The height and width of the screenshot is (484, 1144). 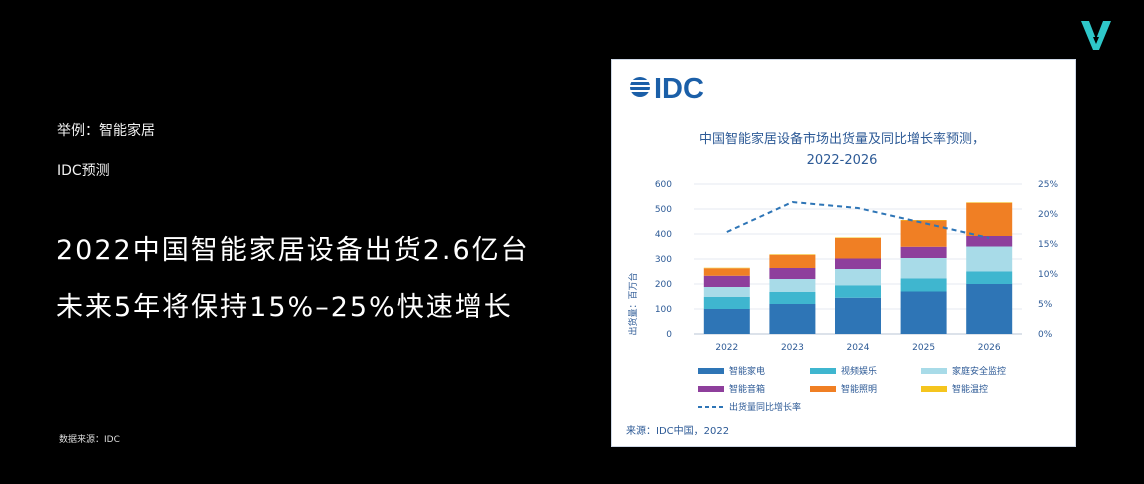 I want to click on subtitle-example: 举例：智能家居, so click(x=106, y=131).